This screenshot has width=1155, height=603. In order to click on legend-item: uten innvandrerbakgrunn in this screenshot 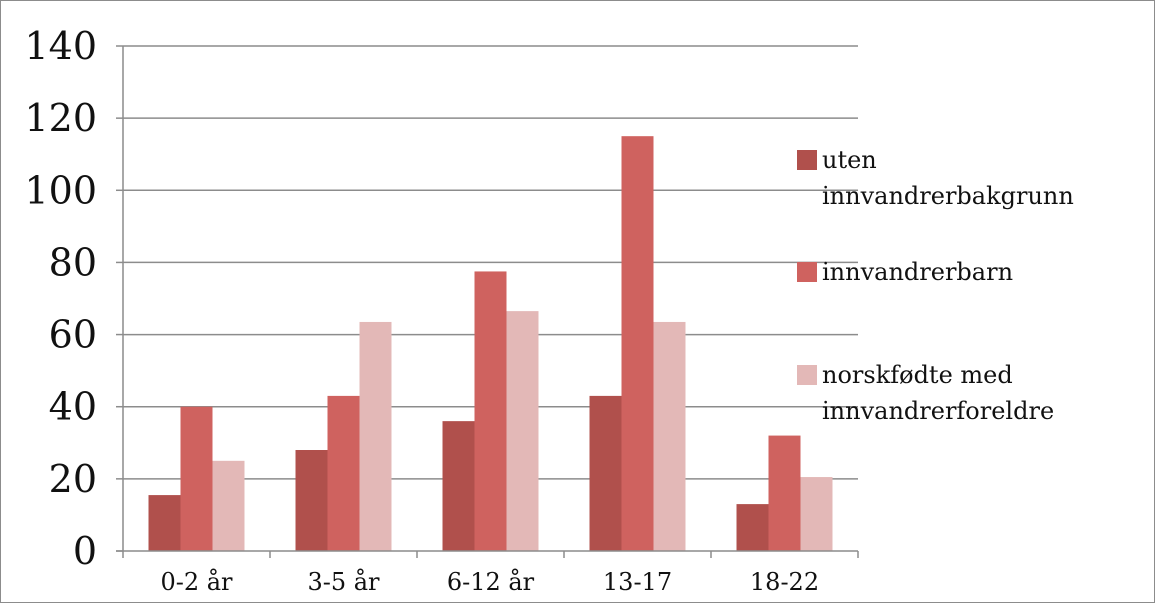, I will do `click(935, 178)`.